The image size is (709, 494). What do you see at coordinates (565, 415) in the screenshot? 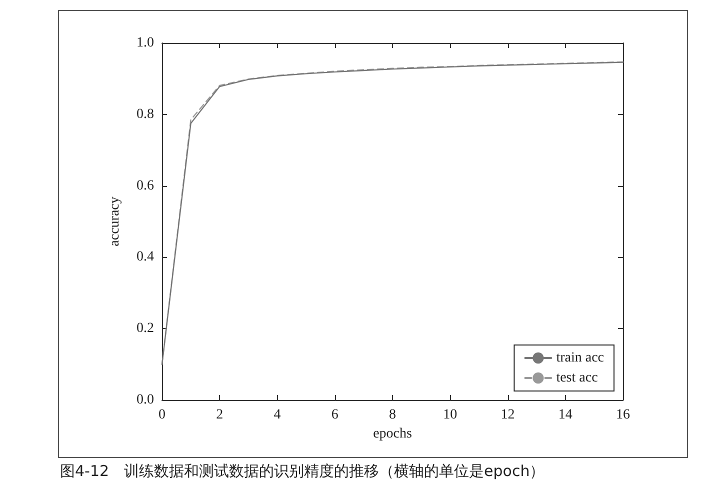
I see `x-tick-label: 14` at bounding box center [565, 415].